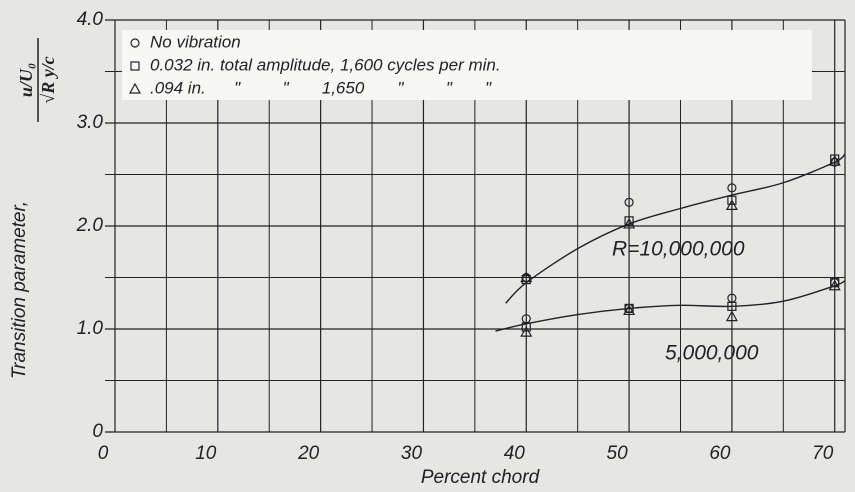 The height and width of the screenshot is (492, 855). I want to click on legend-box, so click(467, 65).